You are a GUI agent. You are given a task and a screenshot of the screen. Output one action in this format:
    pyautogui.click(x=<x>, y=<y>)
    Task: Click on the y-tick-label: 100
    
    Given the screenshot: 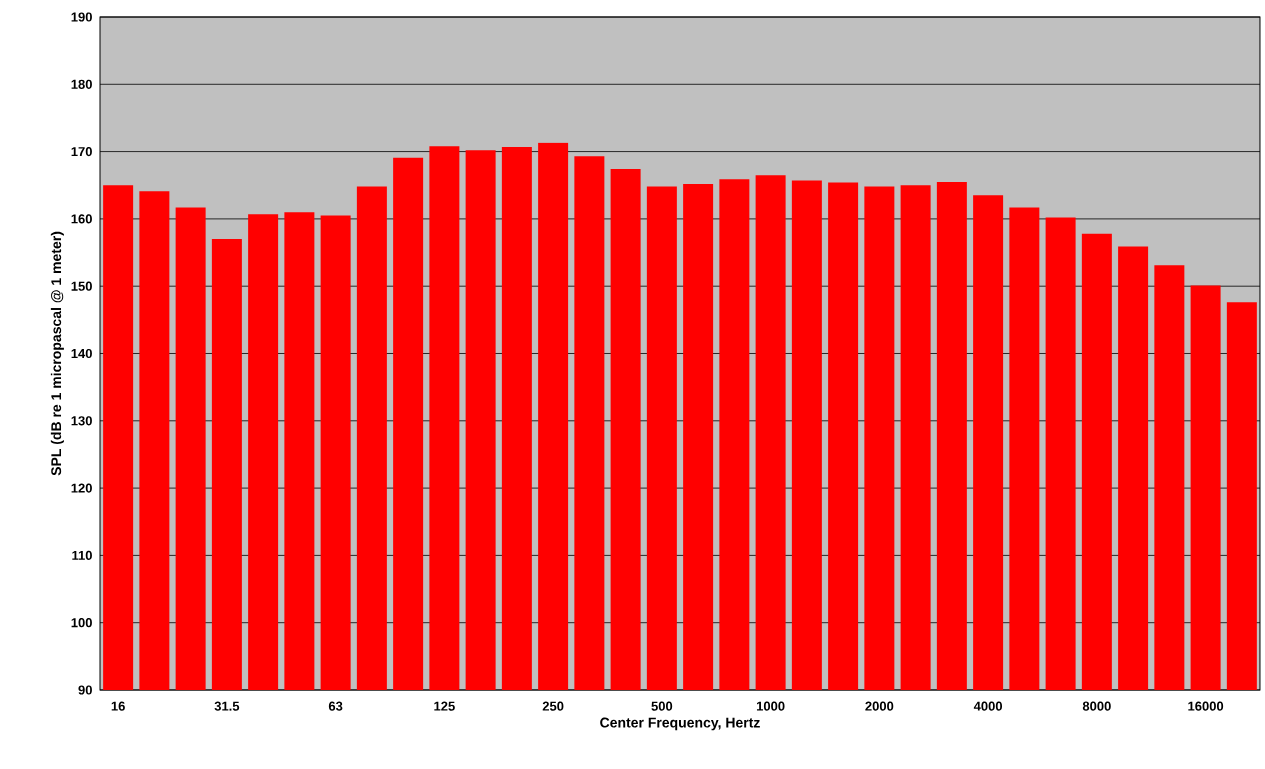 What is the action you would take?
    pyautogui.click(x=81, y=623)
    